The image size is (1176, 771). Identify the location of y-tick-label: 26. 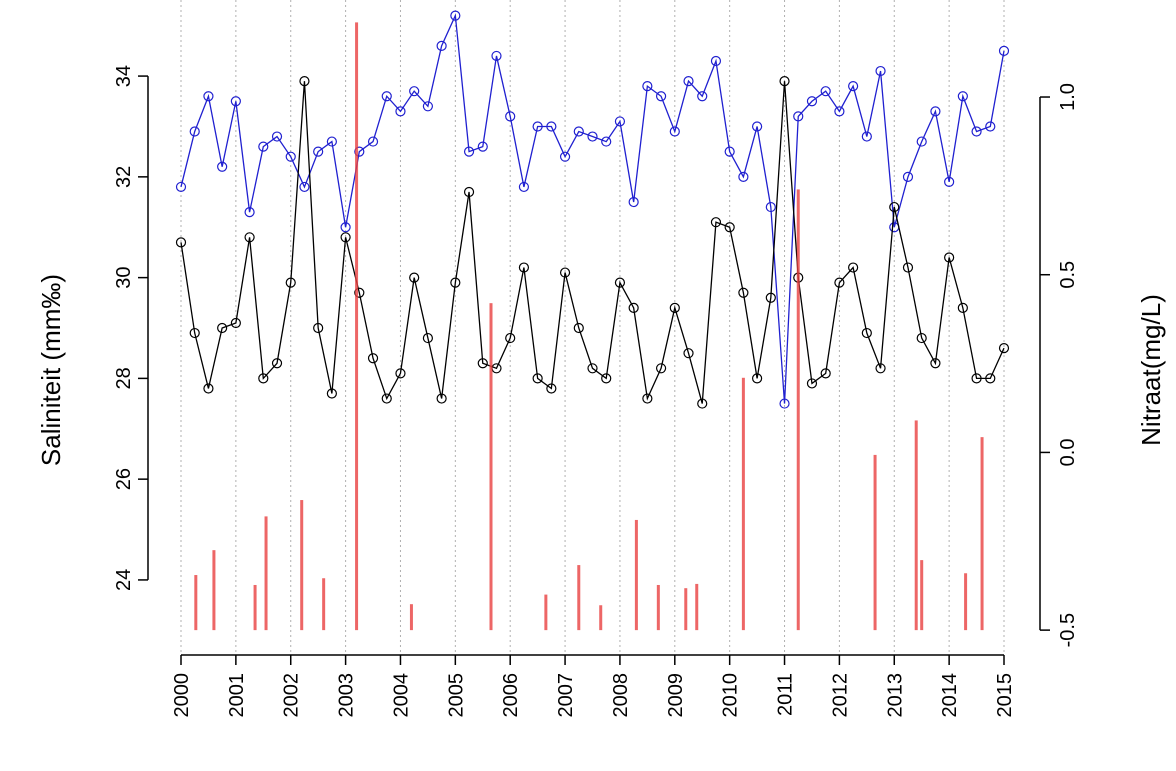
(124, 479).